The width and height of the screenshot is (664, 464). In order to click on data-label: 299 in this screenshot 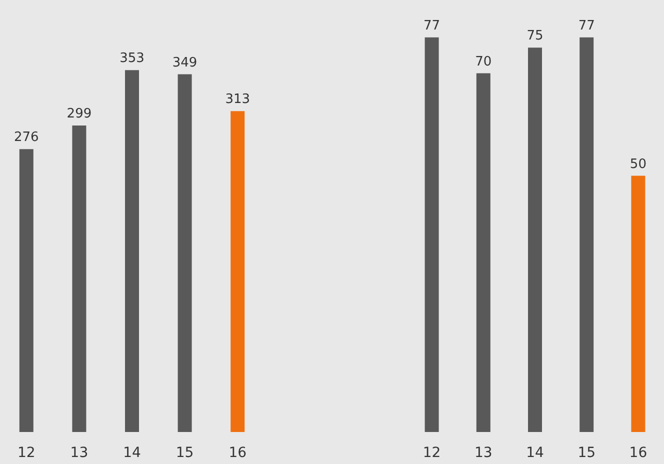, I will do `click(79, 114)`.